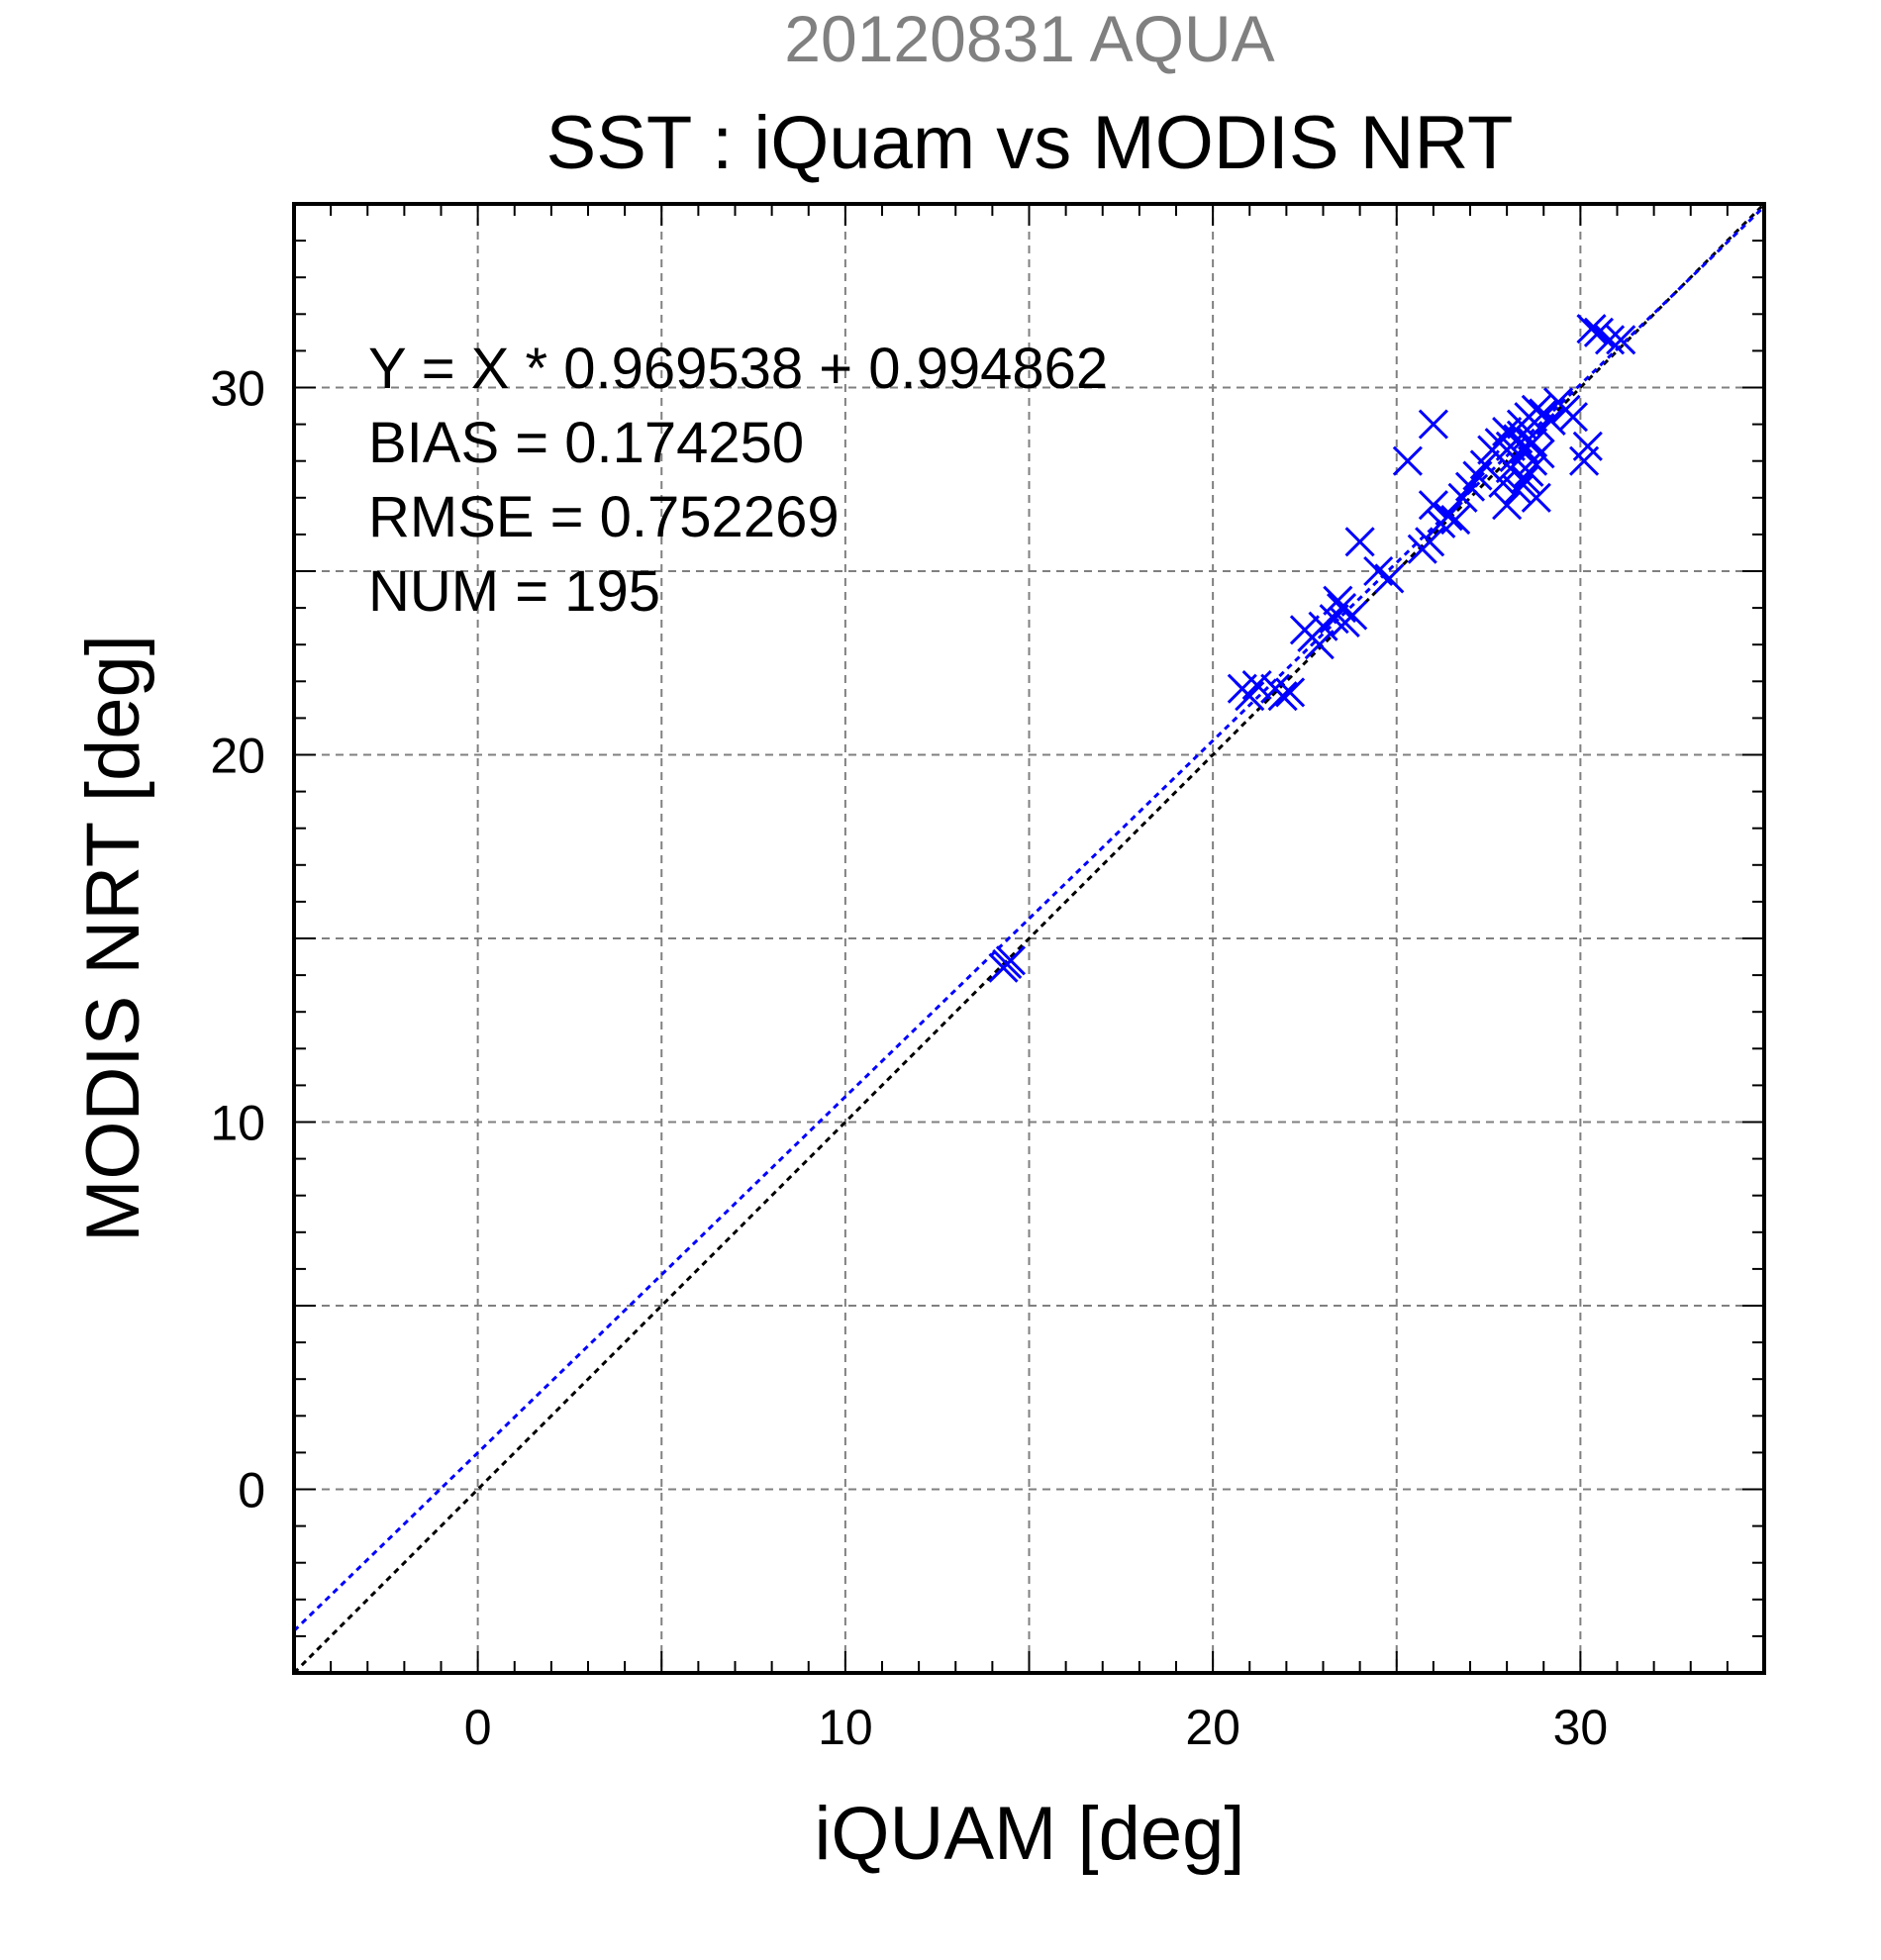 This screenshot has height=1960, width=1881. I want to click on y-tick-label: 0, so click(252, 1491).